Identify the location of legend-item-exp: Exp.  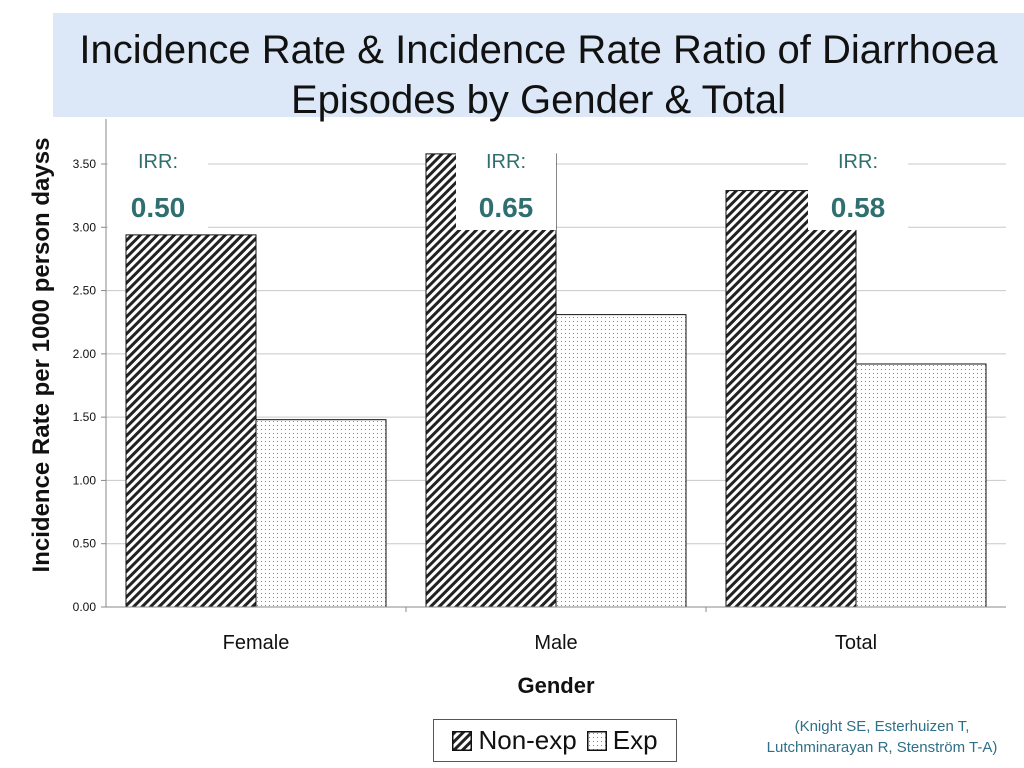
(622, 740).